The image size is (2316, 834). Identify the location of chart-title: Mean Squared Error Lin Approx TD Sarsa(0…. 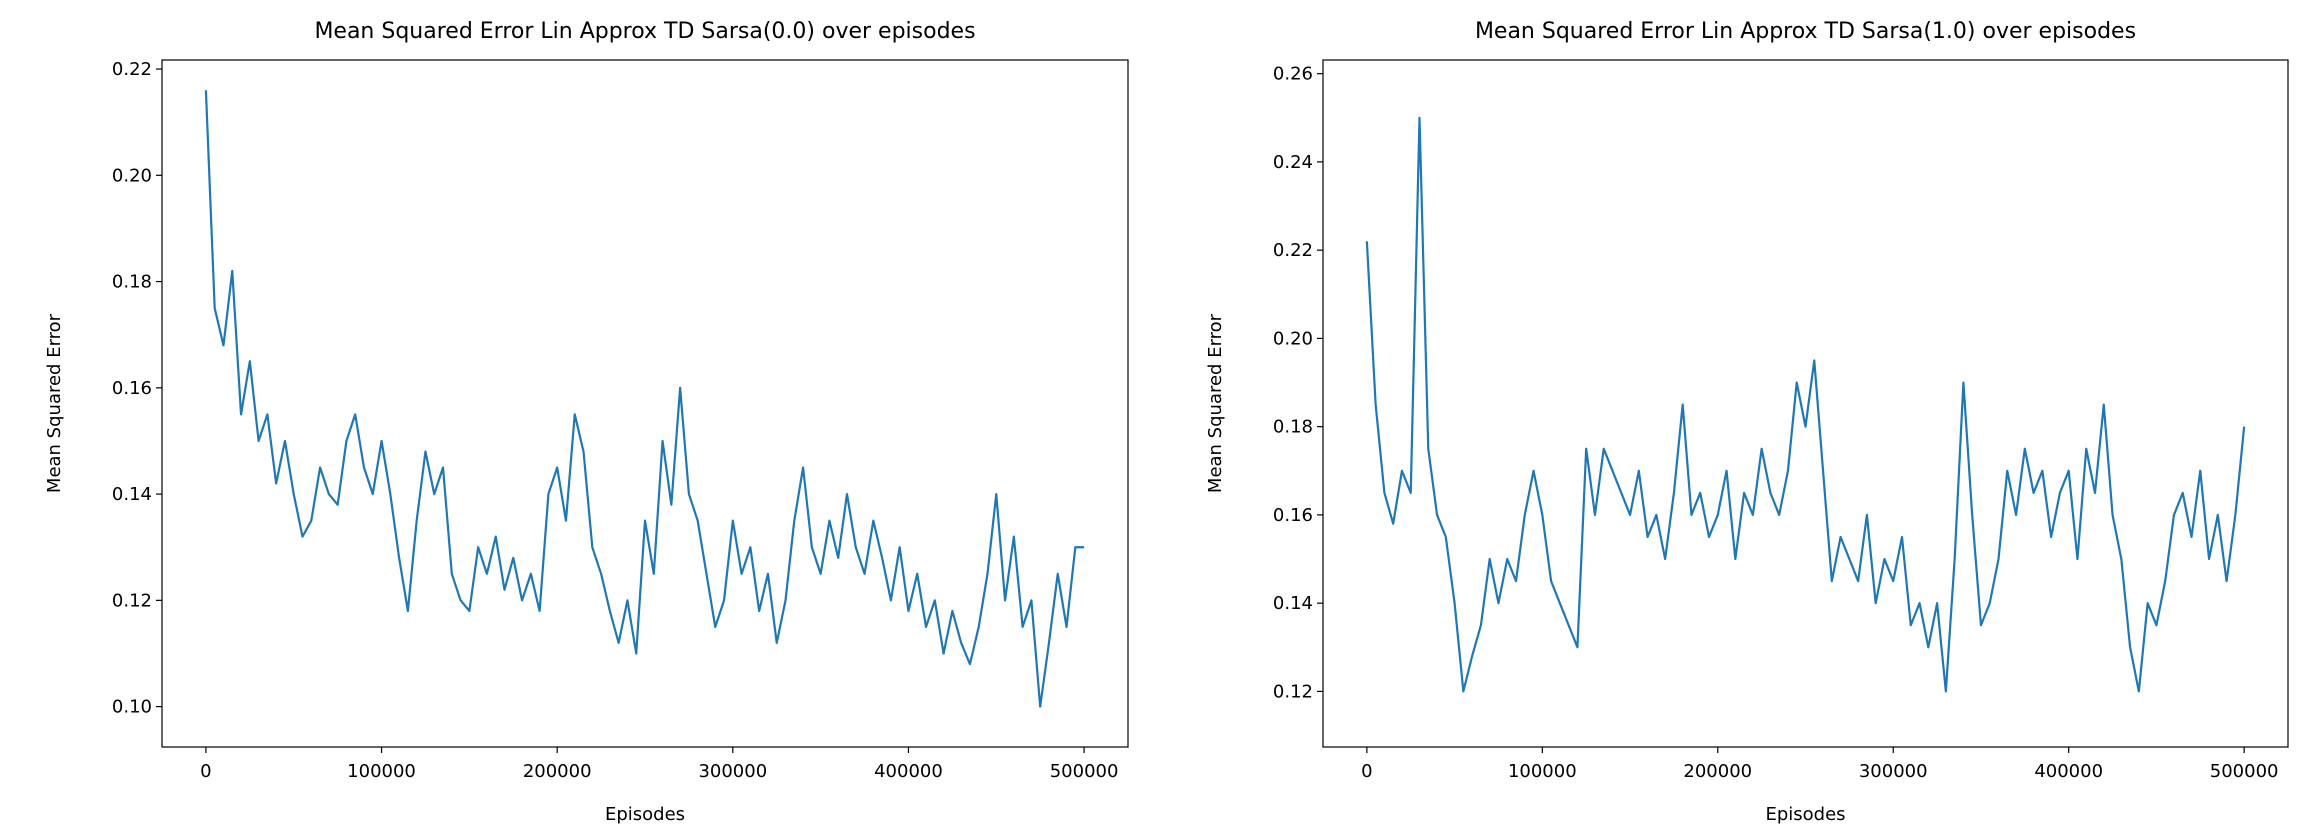
(644, 31).